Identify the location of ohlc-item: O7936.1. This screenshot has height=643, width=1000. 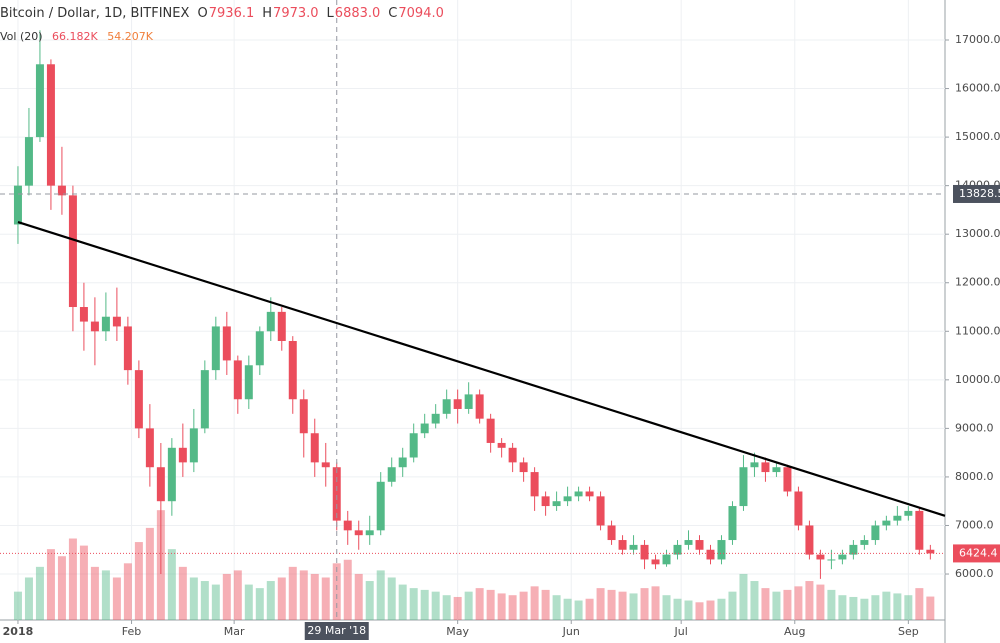
(228, 13).